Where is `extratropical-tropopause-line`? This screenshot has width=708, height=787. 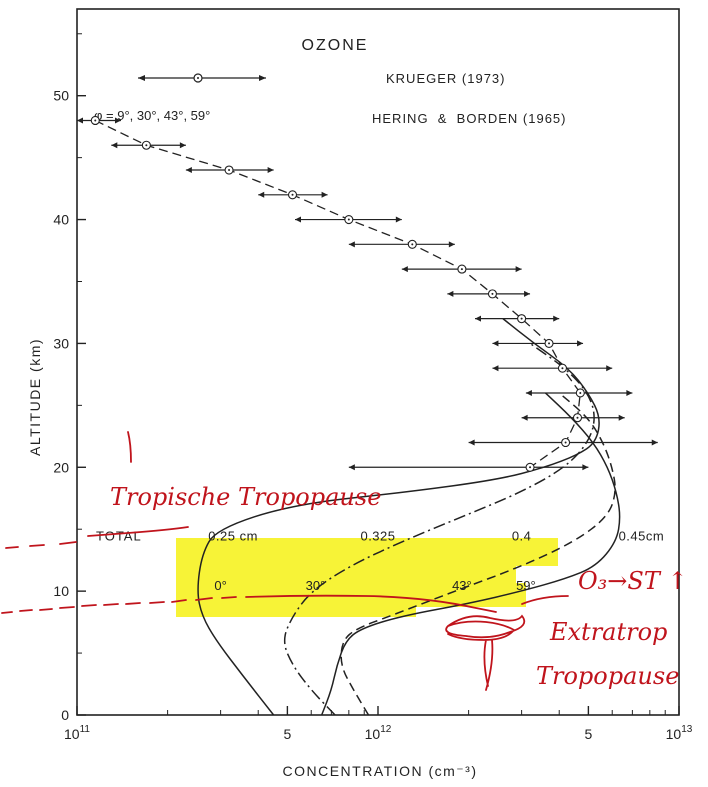 extratropical-tropopause-line is located at coordinates (249, 604).